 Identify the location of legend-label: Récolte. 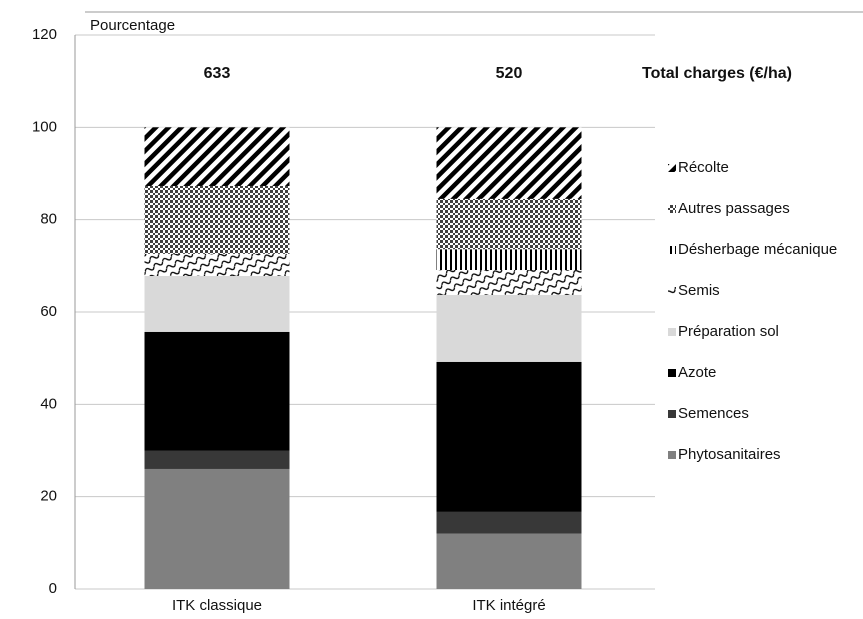
(703, 167).